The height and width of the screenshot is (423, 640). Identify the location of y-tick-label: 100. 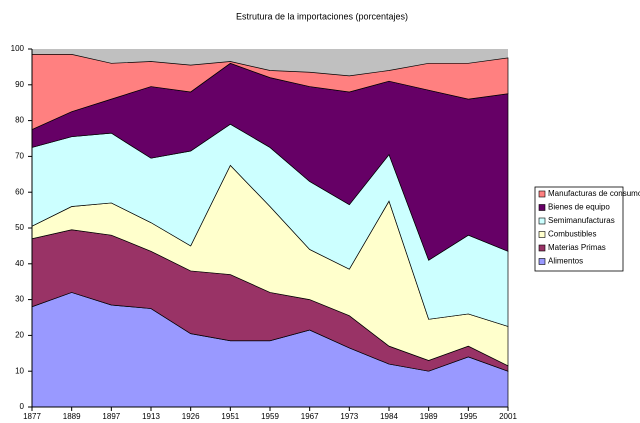
(18, 48).